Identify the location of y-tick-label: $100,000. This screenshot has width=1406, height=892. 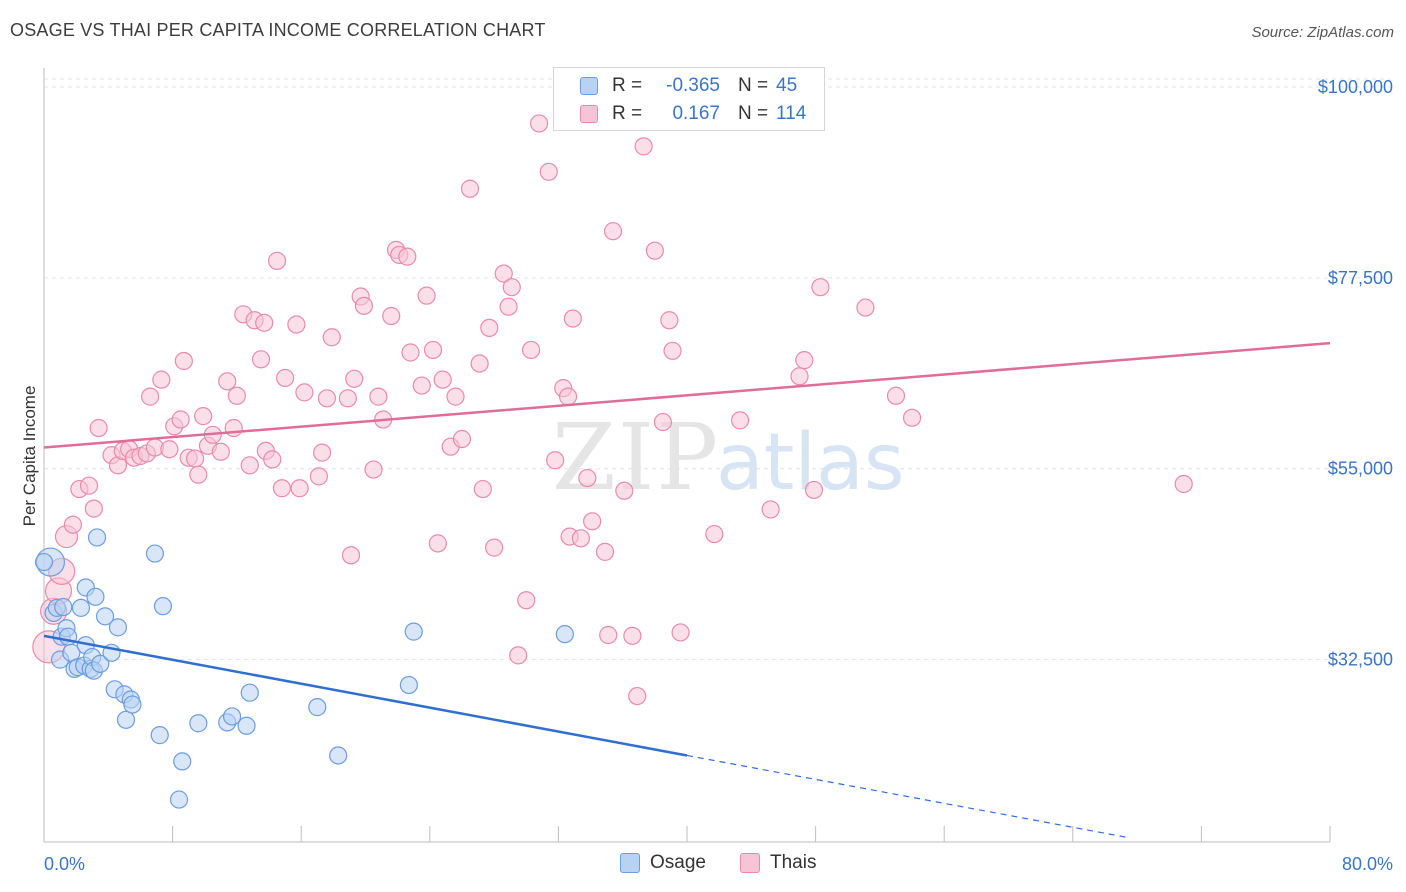
(1355, 87).